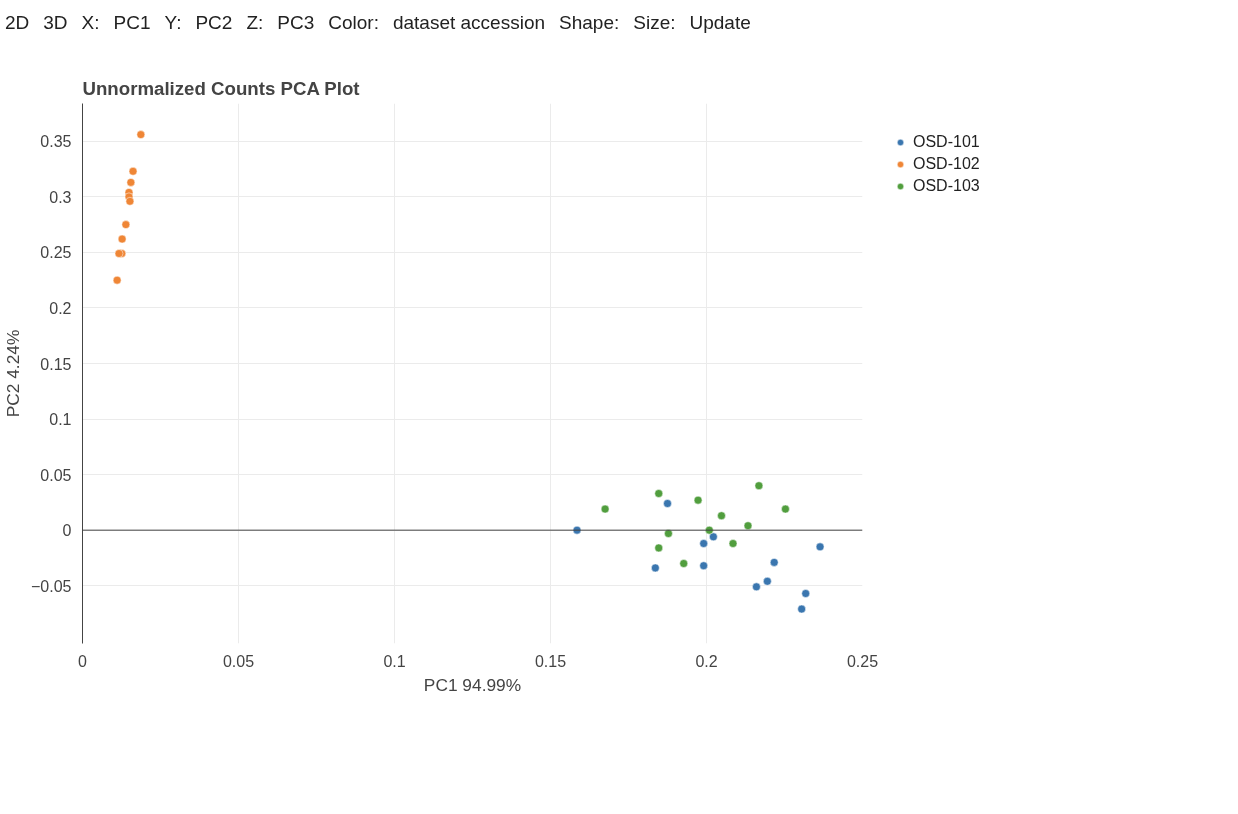  I want to click on x-axis-title: PC1 94.99%, so click(472, 684).